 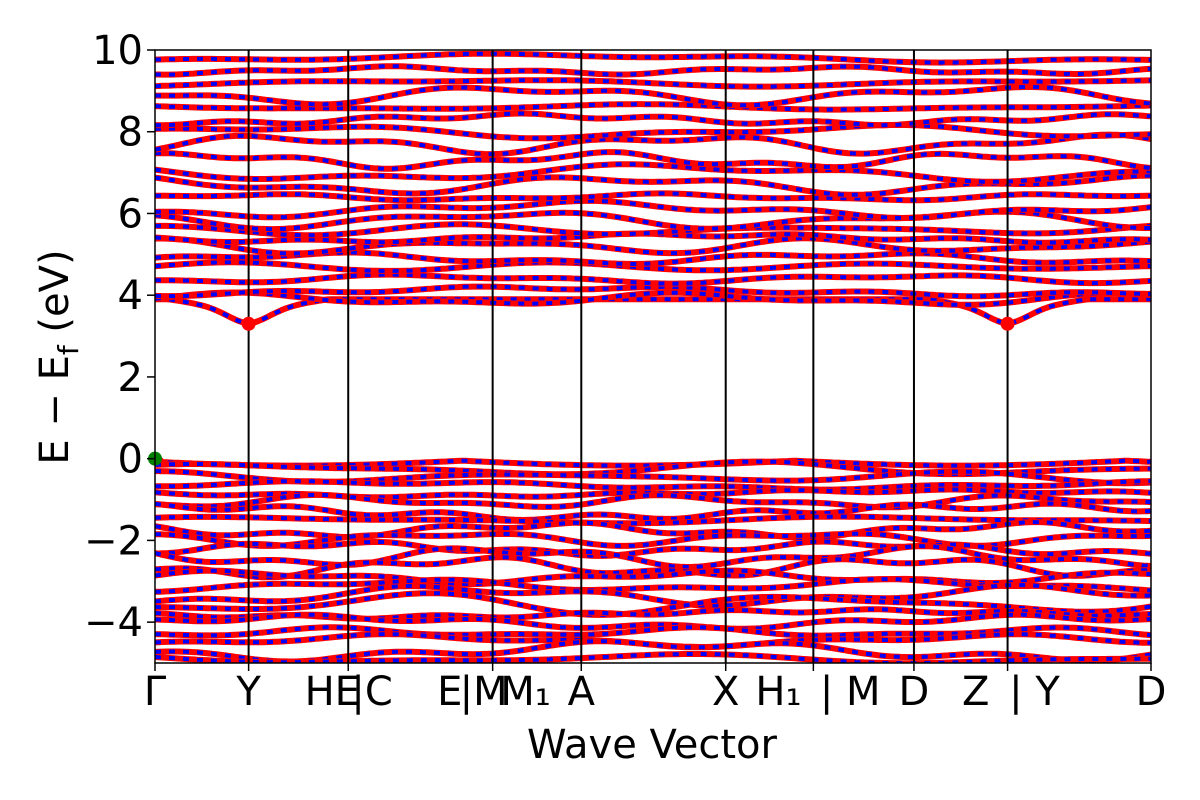 What do you see at coordinates (130, 296) in the screenshot?
I see `y-tick-label: 4` at bounding box center [130, 296].